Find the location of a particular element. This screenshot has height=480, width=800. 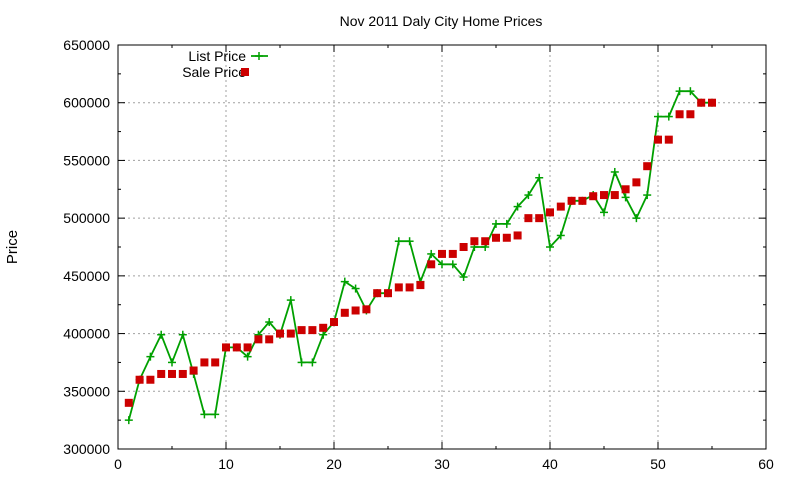

legend-square-marker is located at coordinates (245, 72).